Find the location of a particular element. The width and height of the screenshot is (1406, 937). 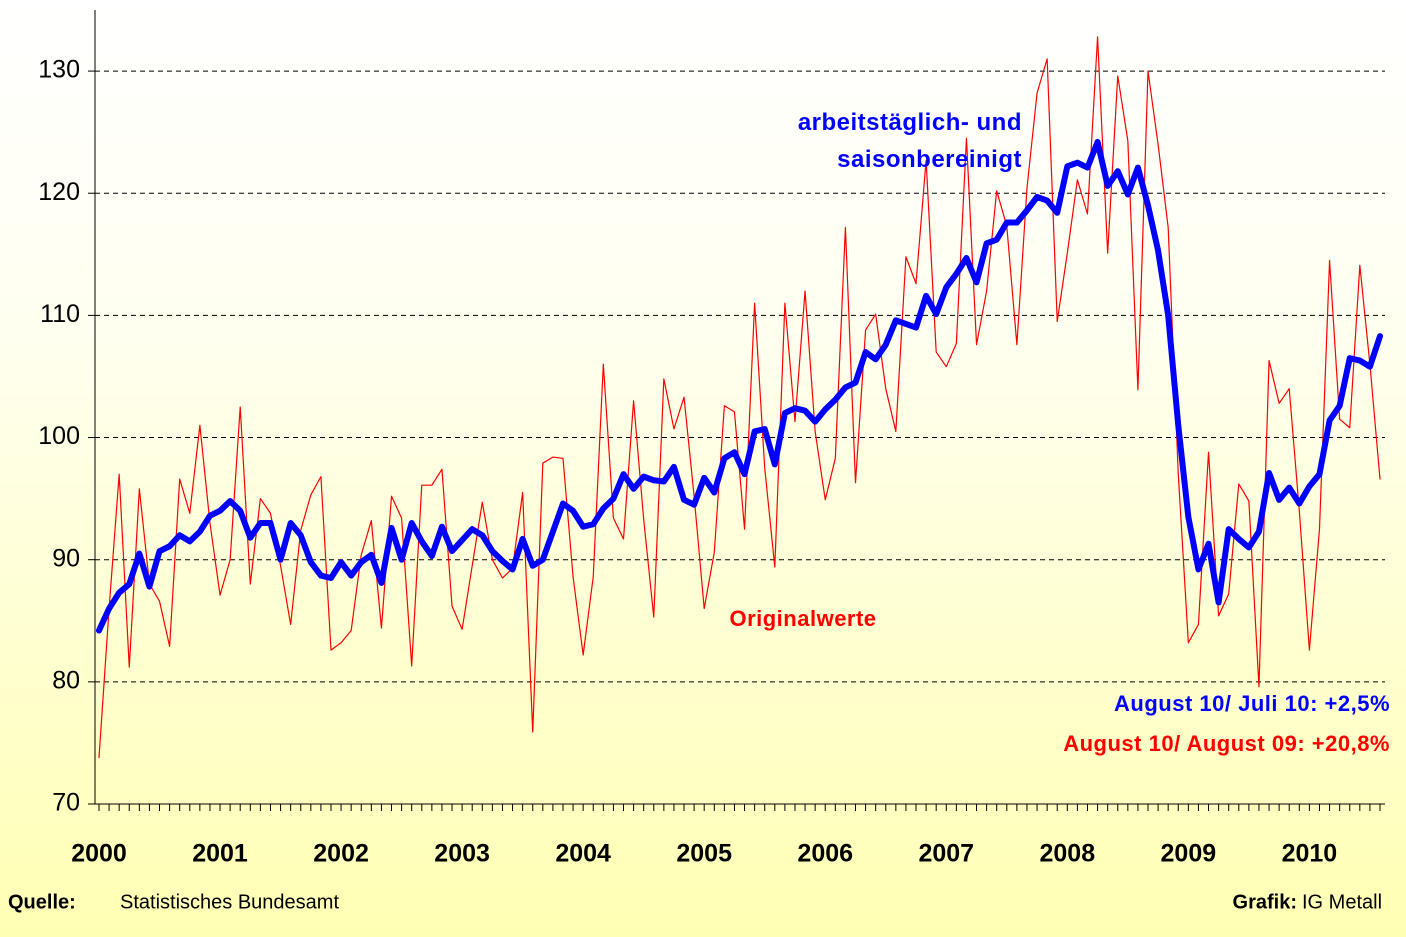

series-label: arbeitstäglich- und saisonbereinigt is located at coordinates (909, 141).